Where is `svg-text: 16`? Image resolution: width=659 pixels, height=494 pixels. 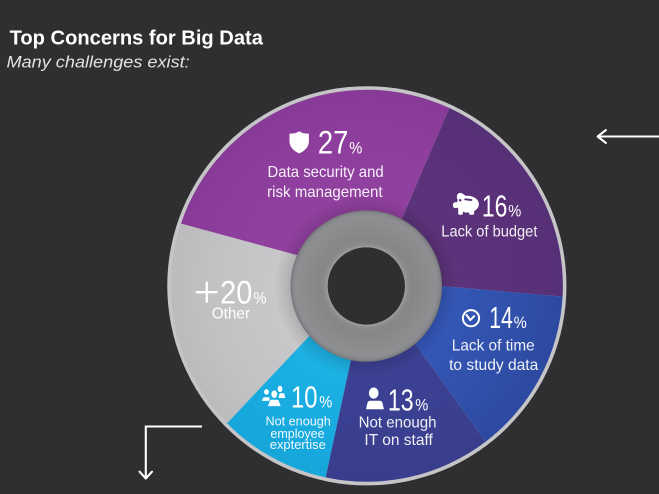
svg-text: 16 is located at coordinates (495, 205).